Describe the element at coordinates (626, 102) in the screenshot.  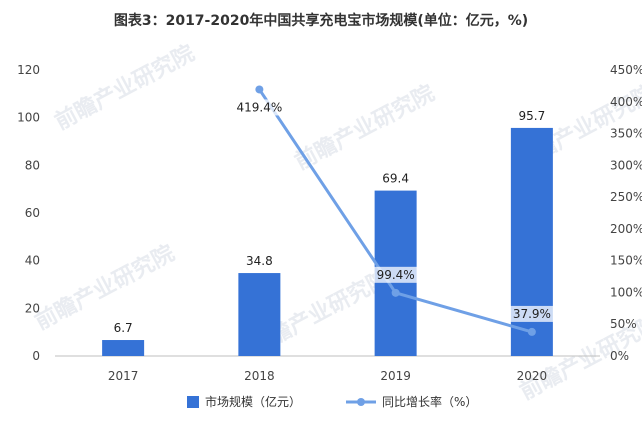
I see `right-axis-tick-label: 400%` at that location.